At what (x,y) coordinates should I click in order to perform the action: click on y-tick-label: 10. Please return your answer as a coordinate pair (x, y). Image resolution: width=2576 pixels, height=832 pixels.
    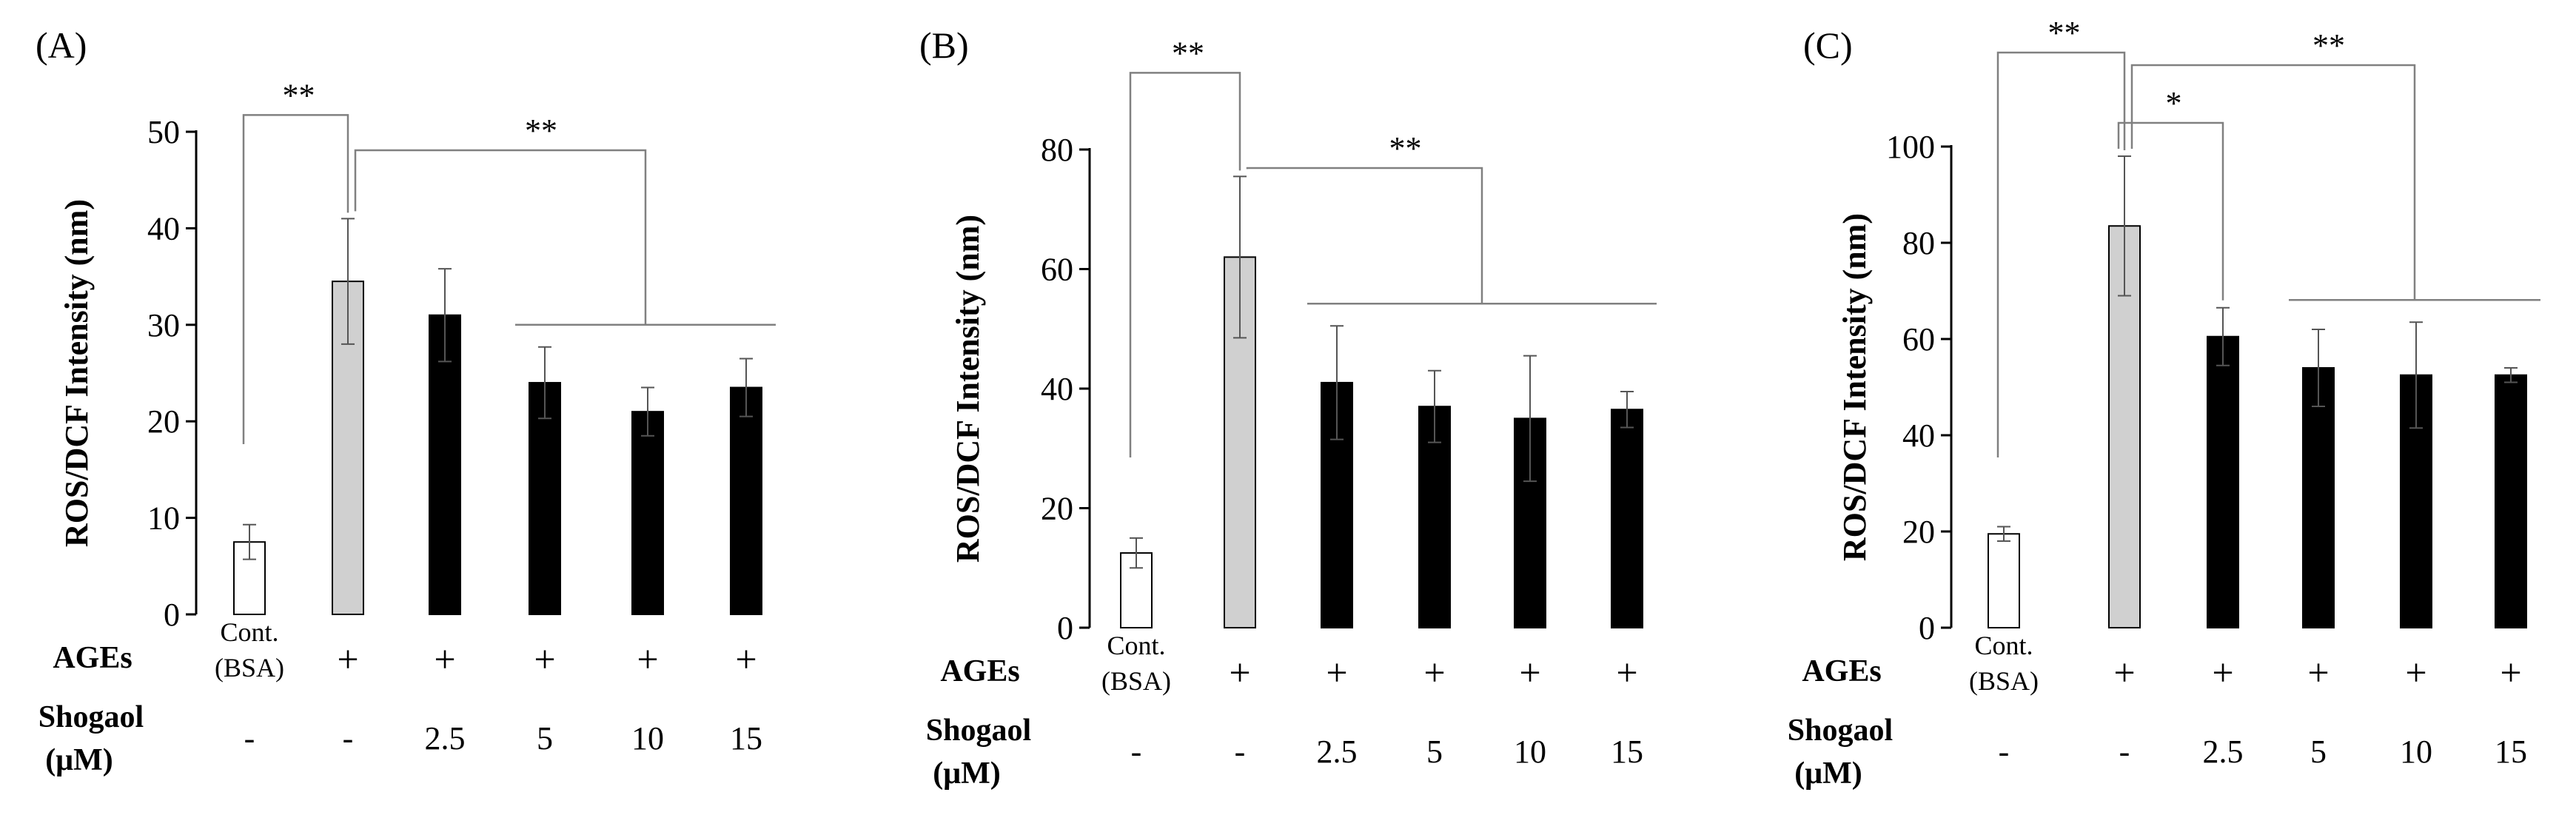
    Looking at the image, I should click on (163, 518).